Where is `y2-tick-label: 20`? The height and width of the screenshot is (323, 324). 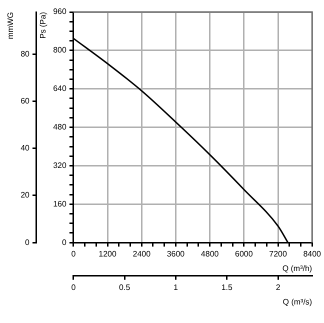 y2-tick-label: 20 is located at coordinates (25, 195).